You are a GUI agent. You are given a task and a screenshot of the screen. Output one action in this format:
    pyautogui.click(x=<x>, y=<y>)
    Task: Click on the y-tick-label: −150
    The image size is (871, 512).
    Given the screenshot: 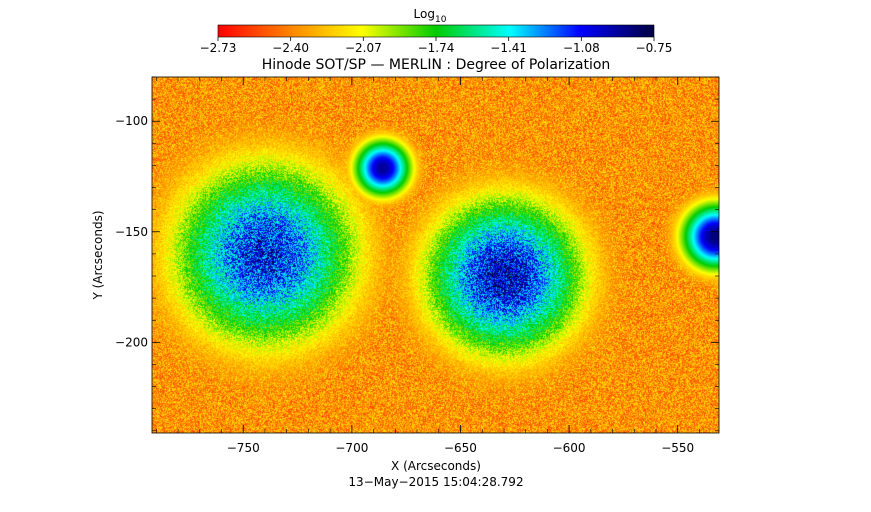 What is the action you would take?
    pyautogui.click(x=131, y=232)
    